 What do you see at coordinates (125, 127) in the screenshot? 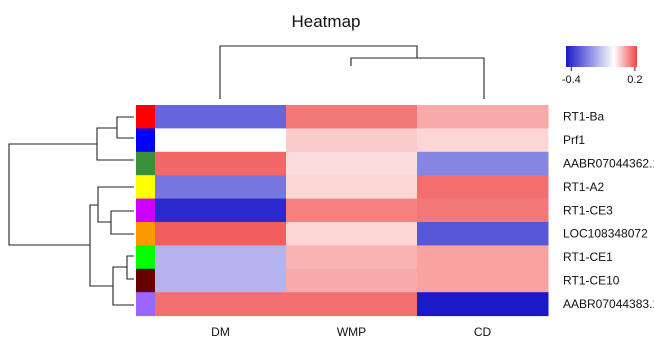
I see `row-dendro-branch-ba-prf1` at bounding box center [125, 127].